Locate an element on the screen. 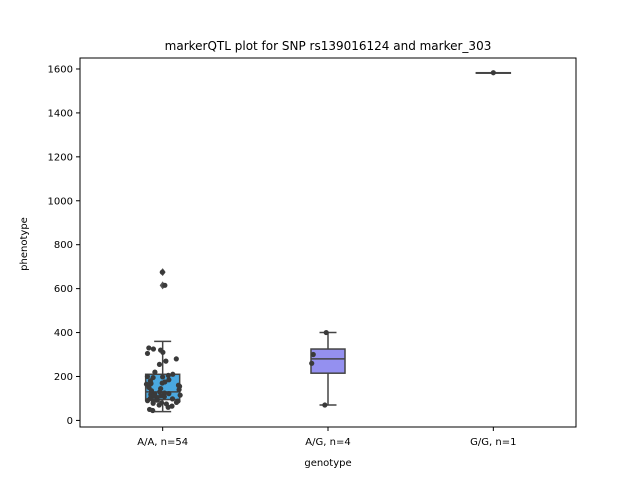  box-group is located at coordinates (328, 368).